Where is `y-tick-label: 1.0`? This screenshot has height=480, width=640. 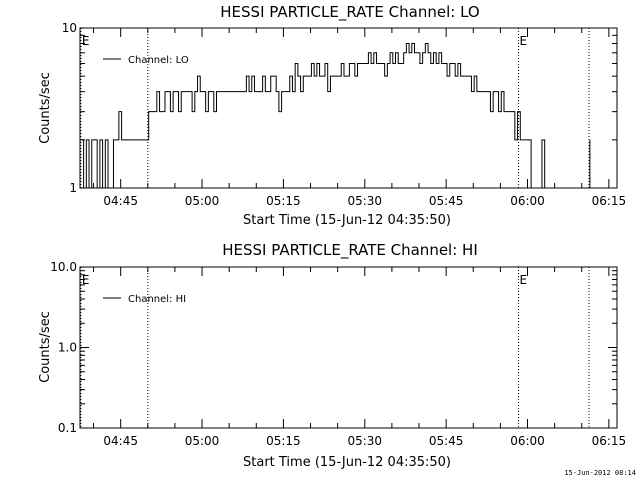 y-tick-label: 1.0 is located at coordinates (67, 348).